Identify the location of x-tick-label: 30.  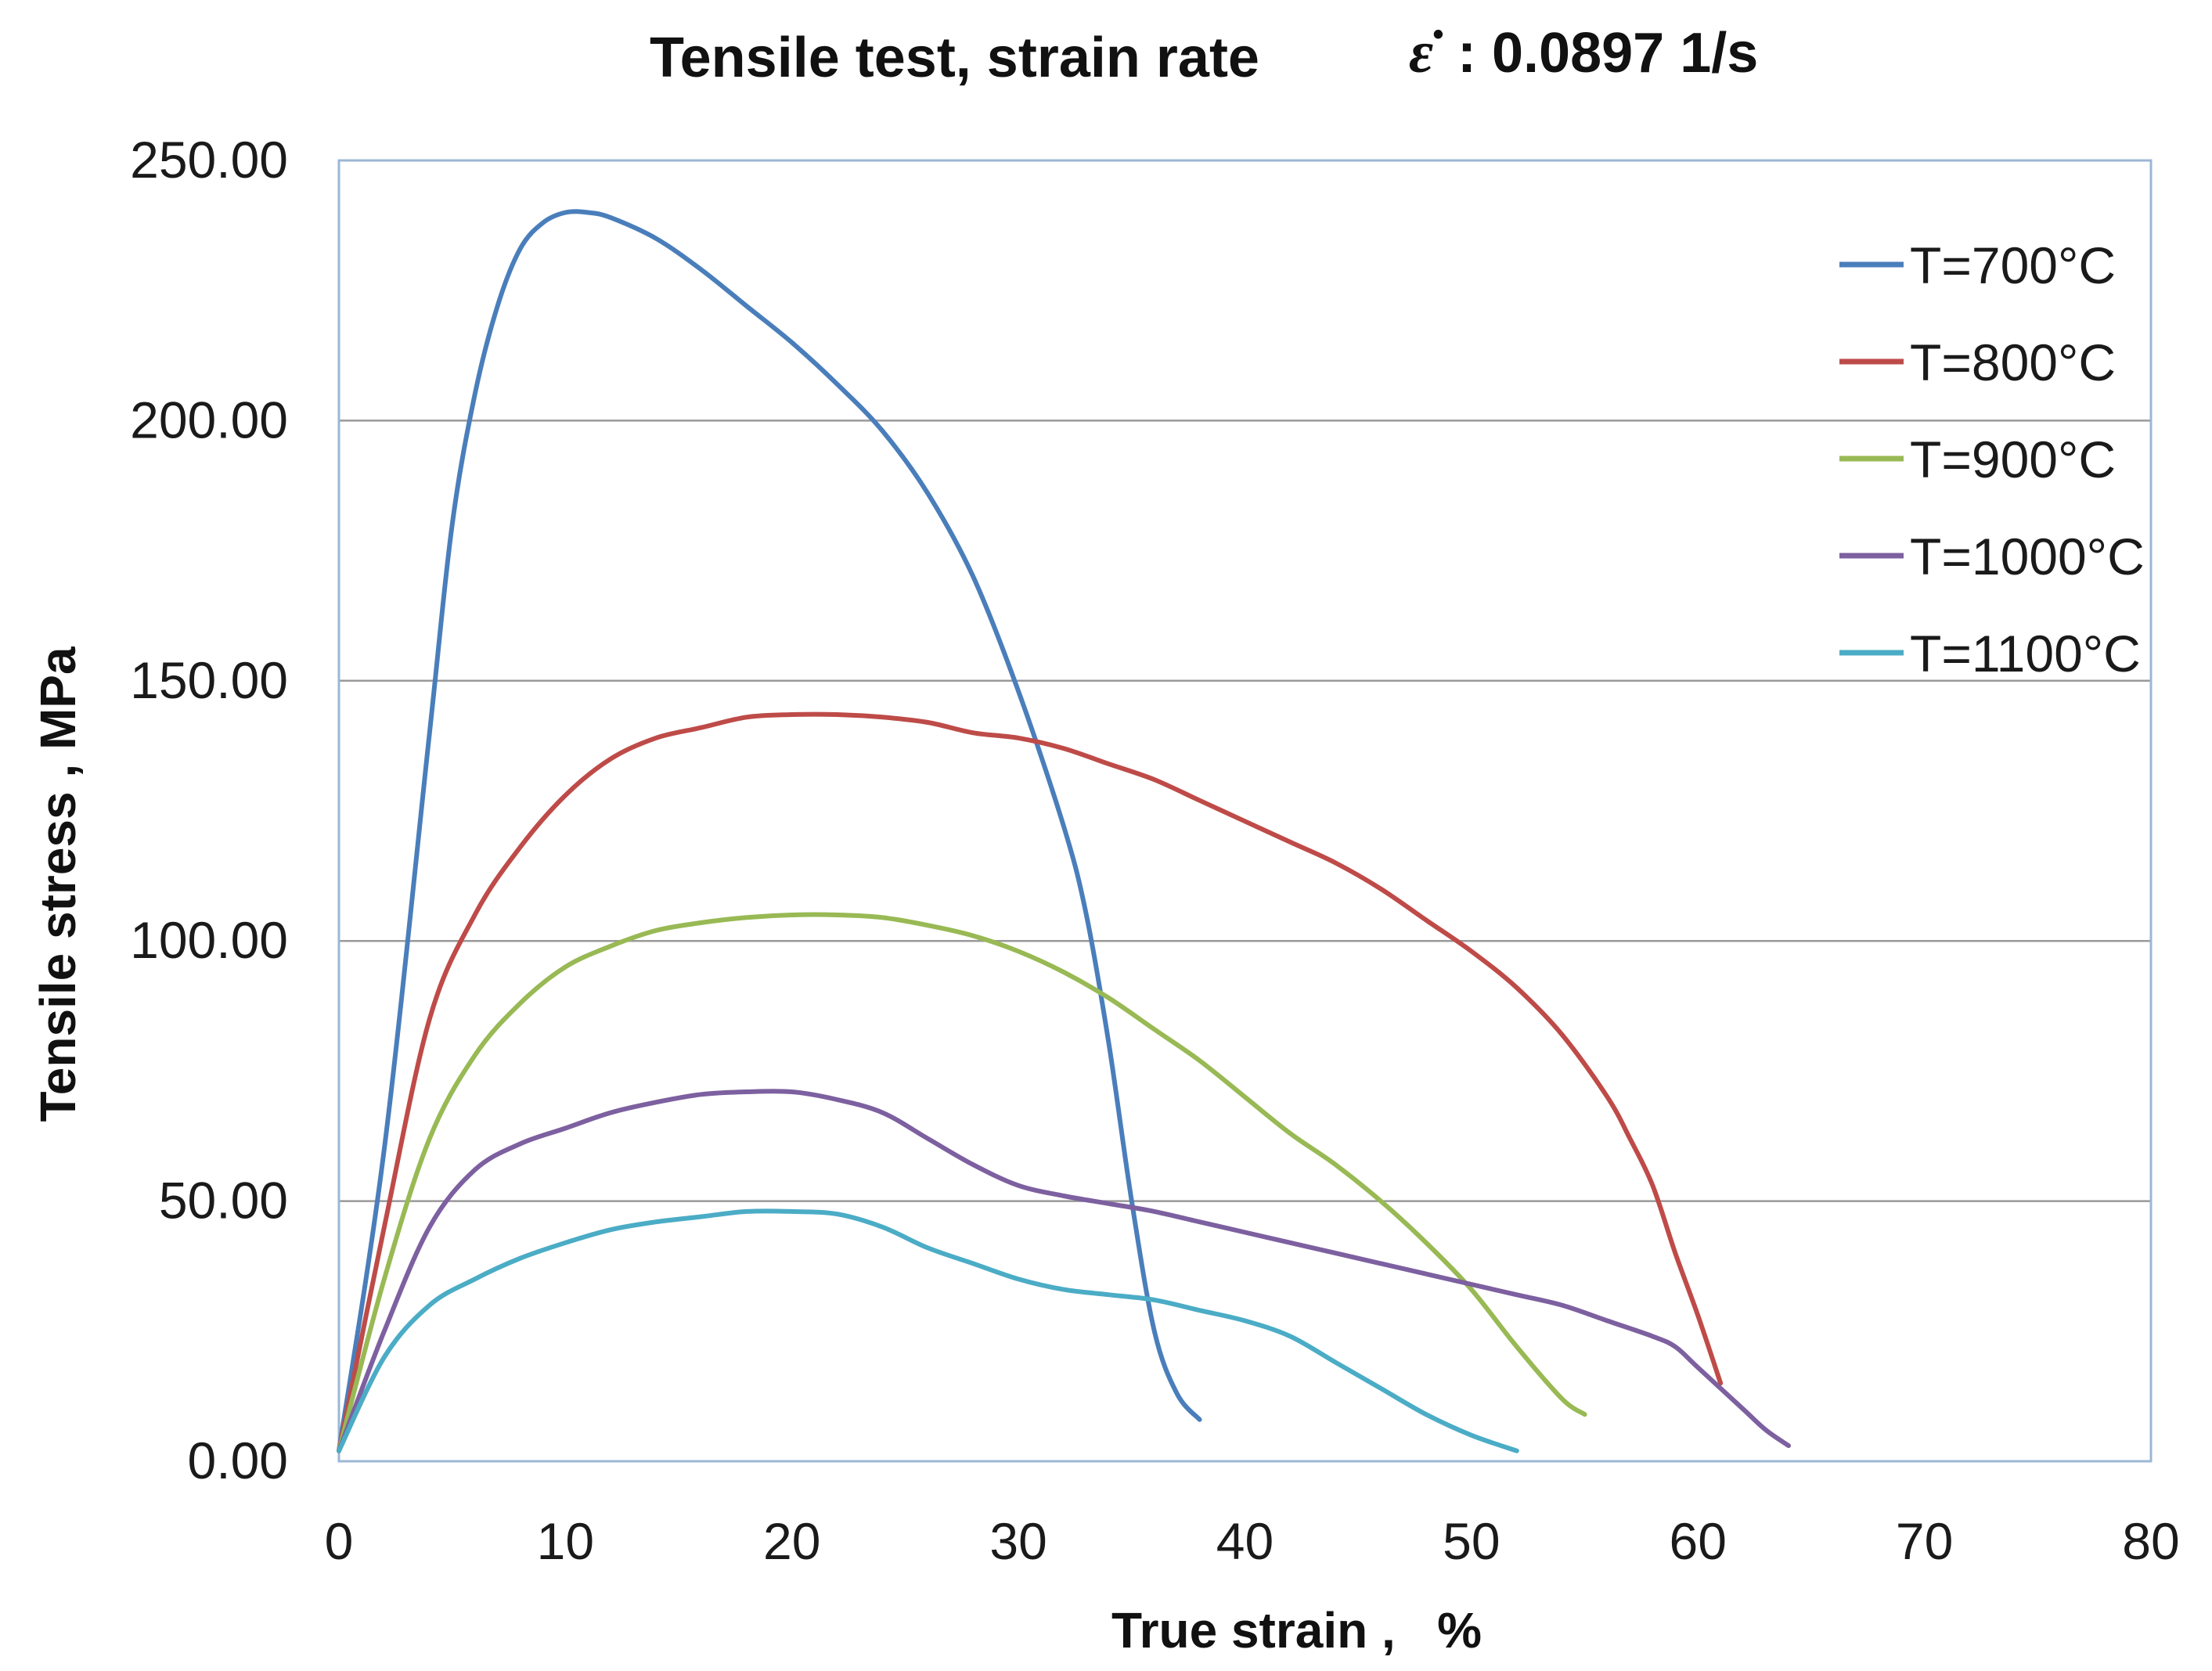
(1018, 1541).